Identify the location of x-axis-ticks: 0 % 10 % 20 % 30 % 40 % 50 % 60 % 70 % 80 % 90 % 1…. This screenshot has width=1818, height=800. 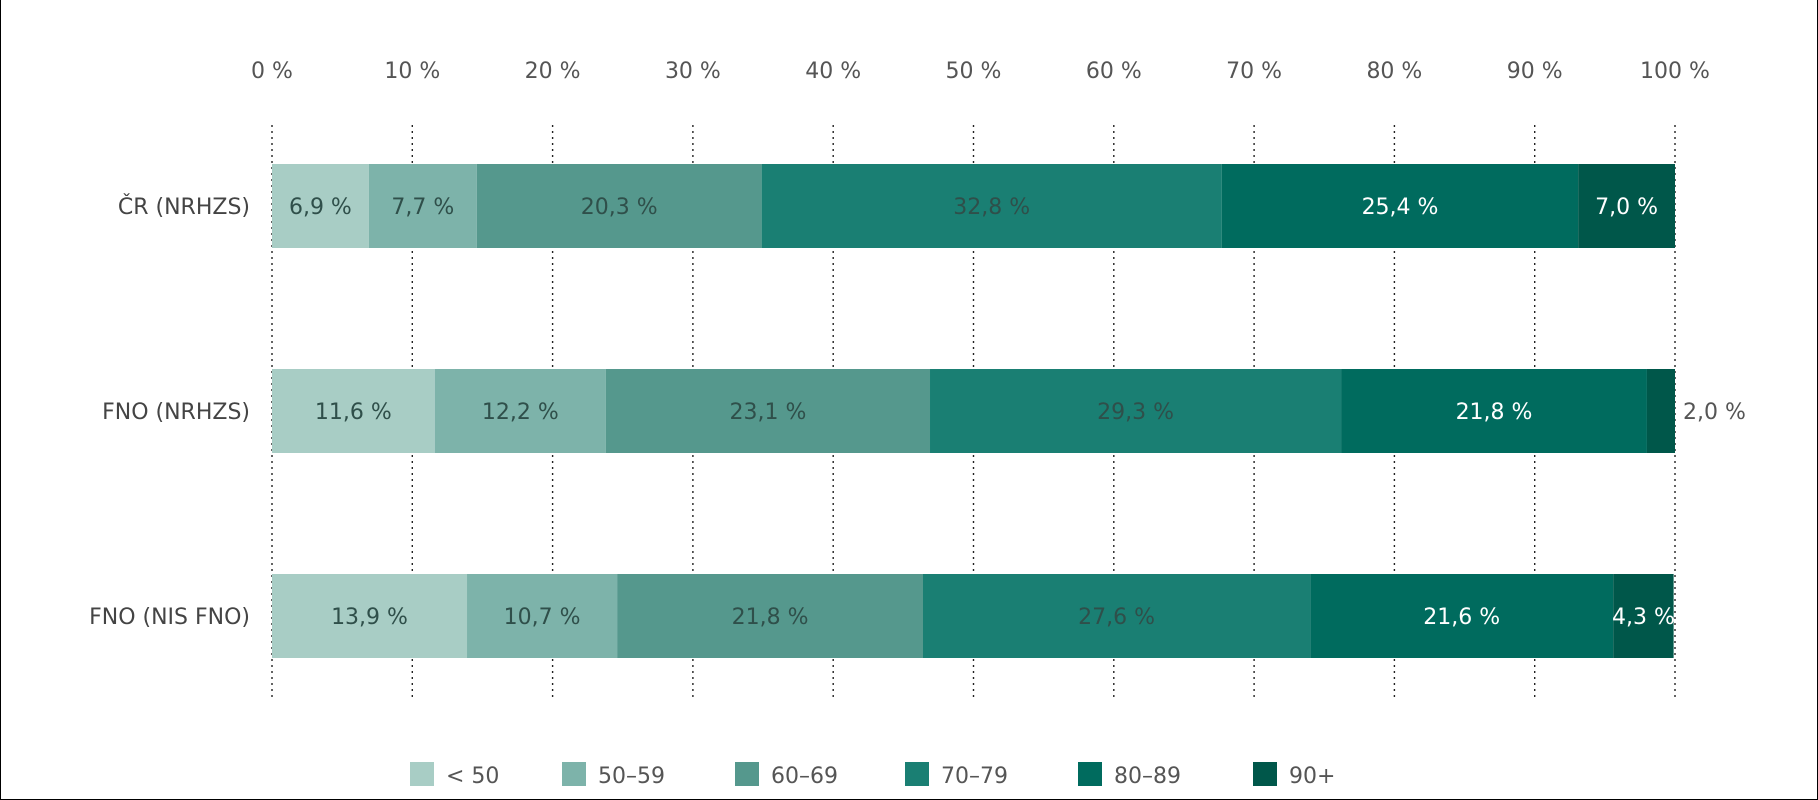
(980, 71).